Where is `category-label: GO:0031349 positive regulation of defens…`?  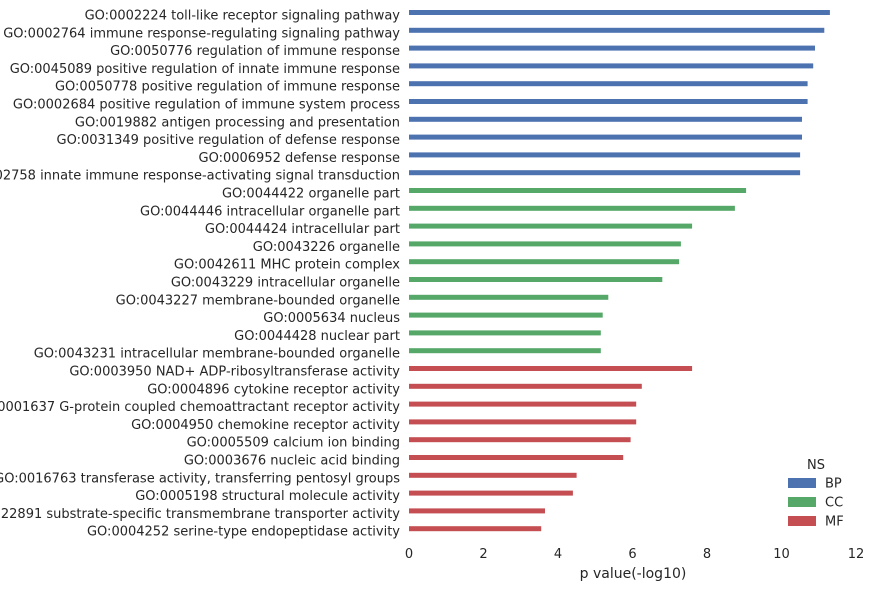 category-label: GO:0031349 positive regulation of defens… is located at coordinates (228, 140).